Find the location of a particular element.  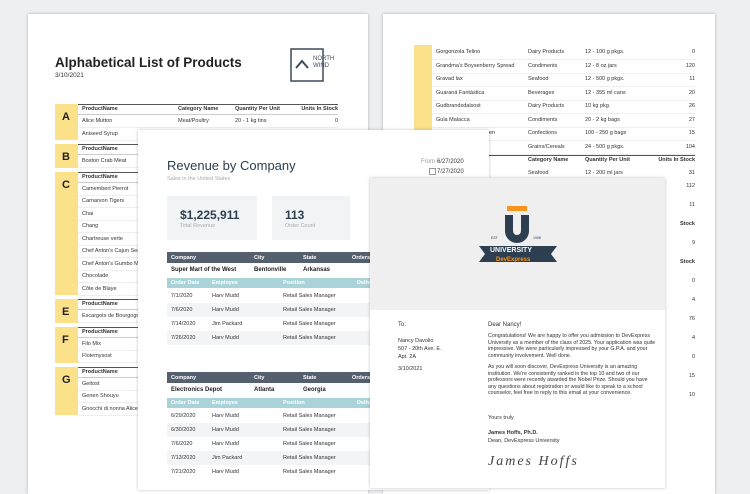

cell: 26 is located at coordinates (691, 106).